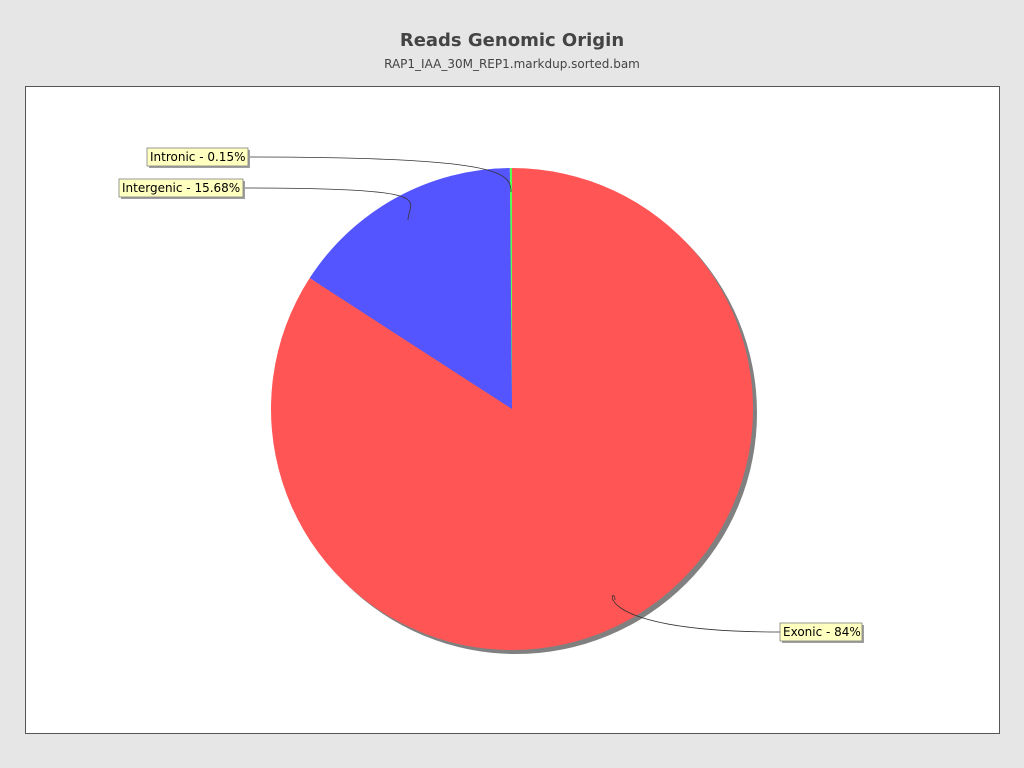 This screenshot has width=1024, height=768. I want to click on slice-label-text: Intronic - 0.15%, so click(197, 157).